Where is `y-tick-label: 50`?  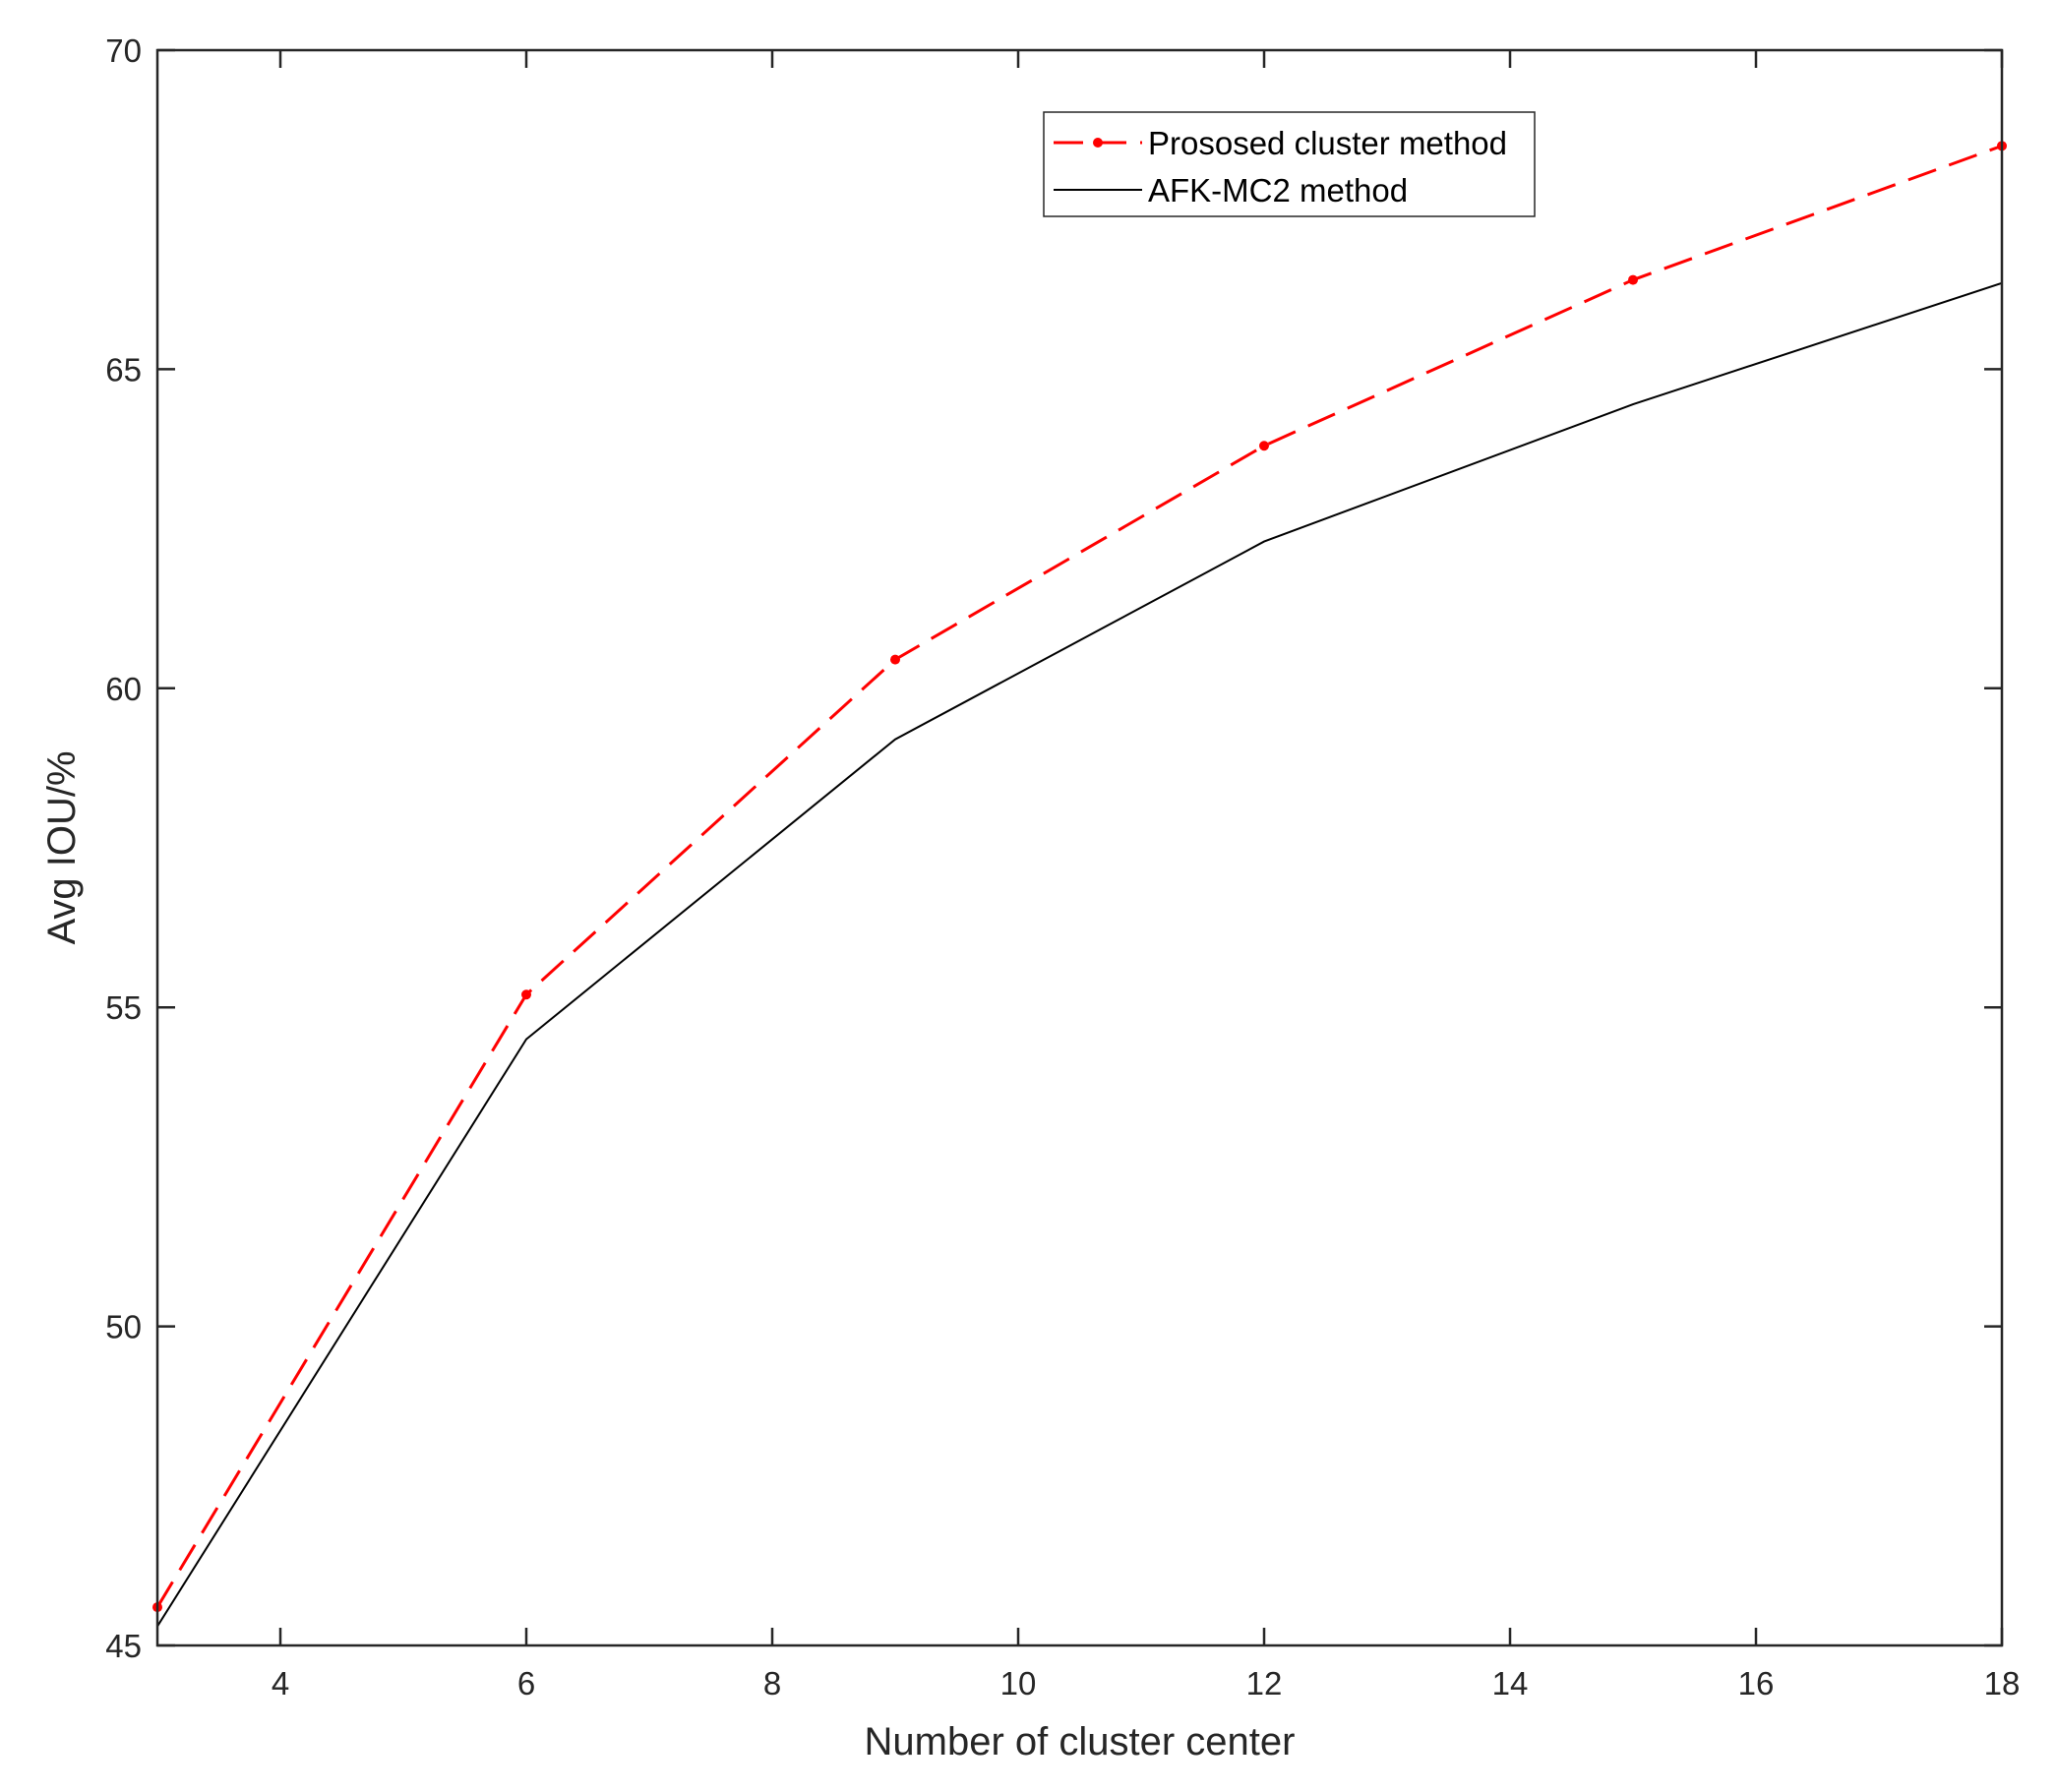 y-tick-label: 50 is located at coordinates (123, 1327).